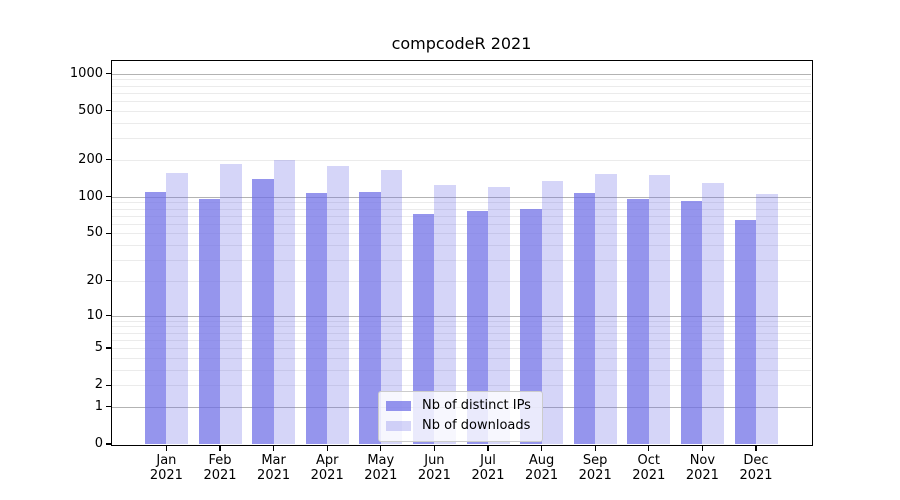 The width and height of the screenshot is (900, 500). I want to click on x-tick-label-jun: Jun 2021, so click(434, 468).